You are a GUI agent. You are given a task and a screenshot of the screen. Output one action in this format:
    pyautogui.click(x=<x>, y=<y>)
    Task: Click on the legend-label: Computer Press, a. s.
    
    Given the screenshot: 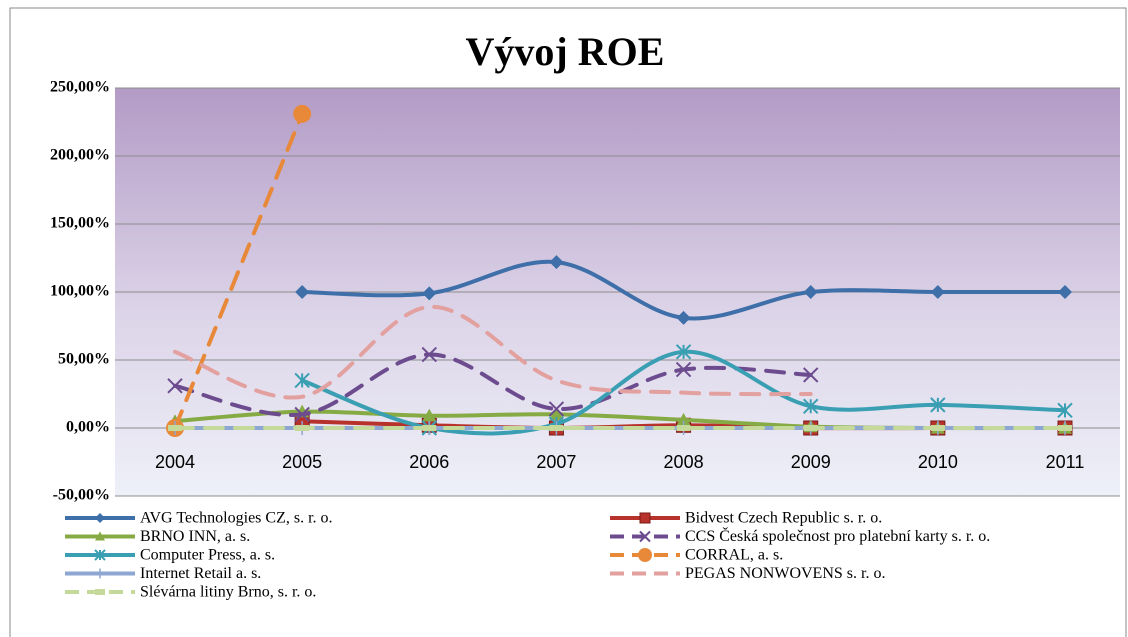 What is the action you would take?
    pyautogui.click(x=207, y=555)
    